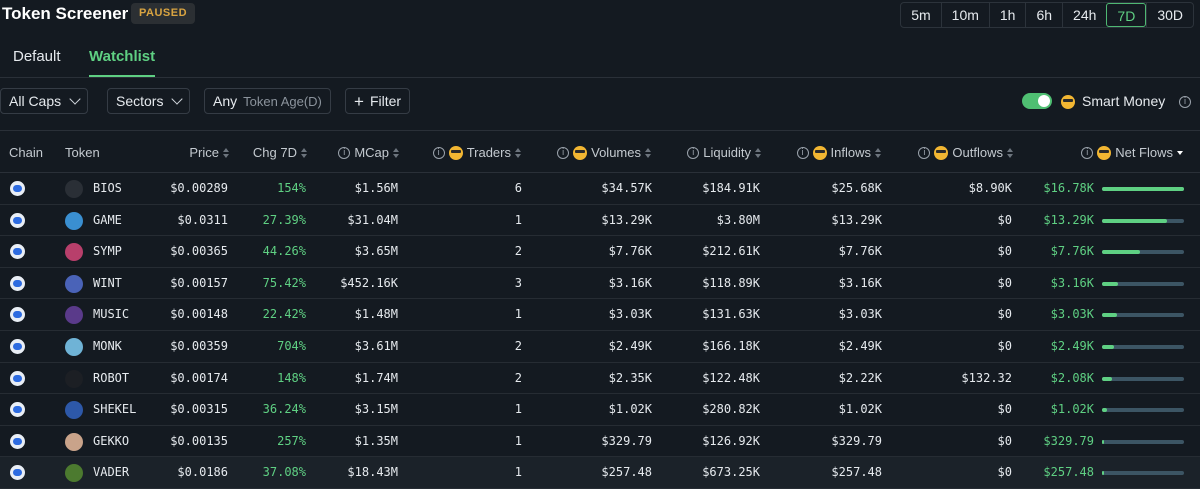 The height and width of the screenshot is (489, 1200). Describe the element at coordinates (372, 472) in the screenshot. I see `mcap-cell: $18.43M` at that location.